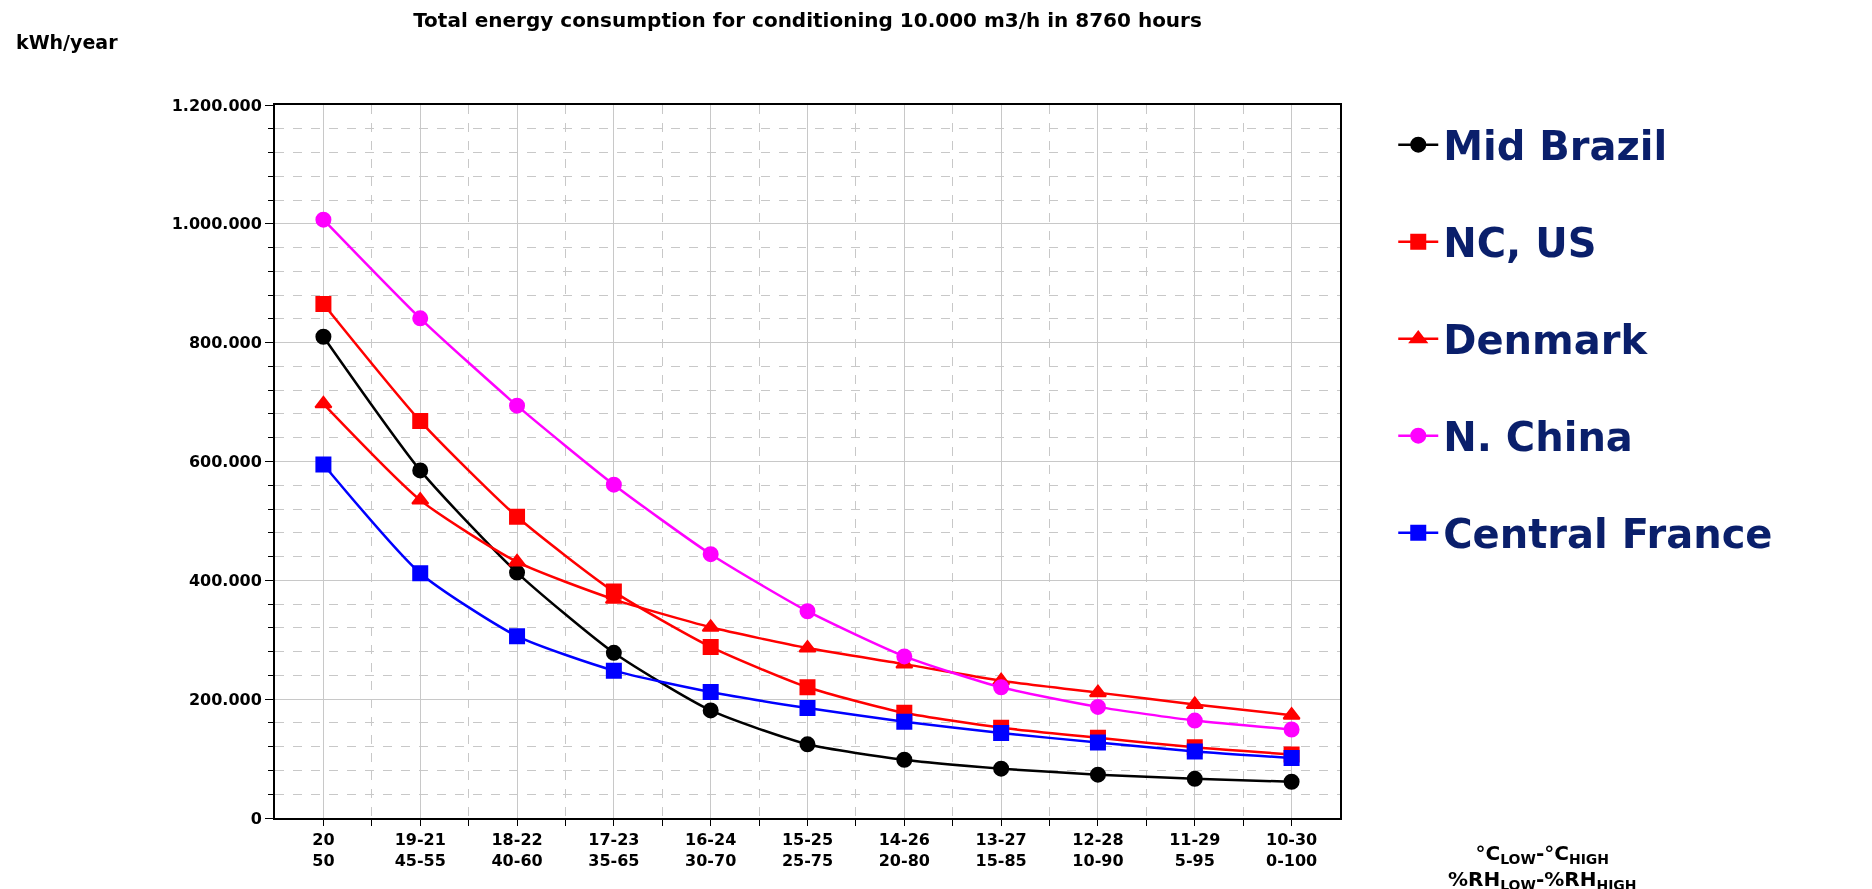 The image size is (1872, 889). What do you see at coordinates (1538, 437) in the screenshot?
I see `legend-label: N. China` at bounding box center [1538, 437].